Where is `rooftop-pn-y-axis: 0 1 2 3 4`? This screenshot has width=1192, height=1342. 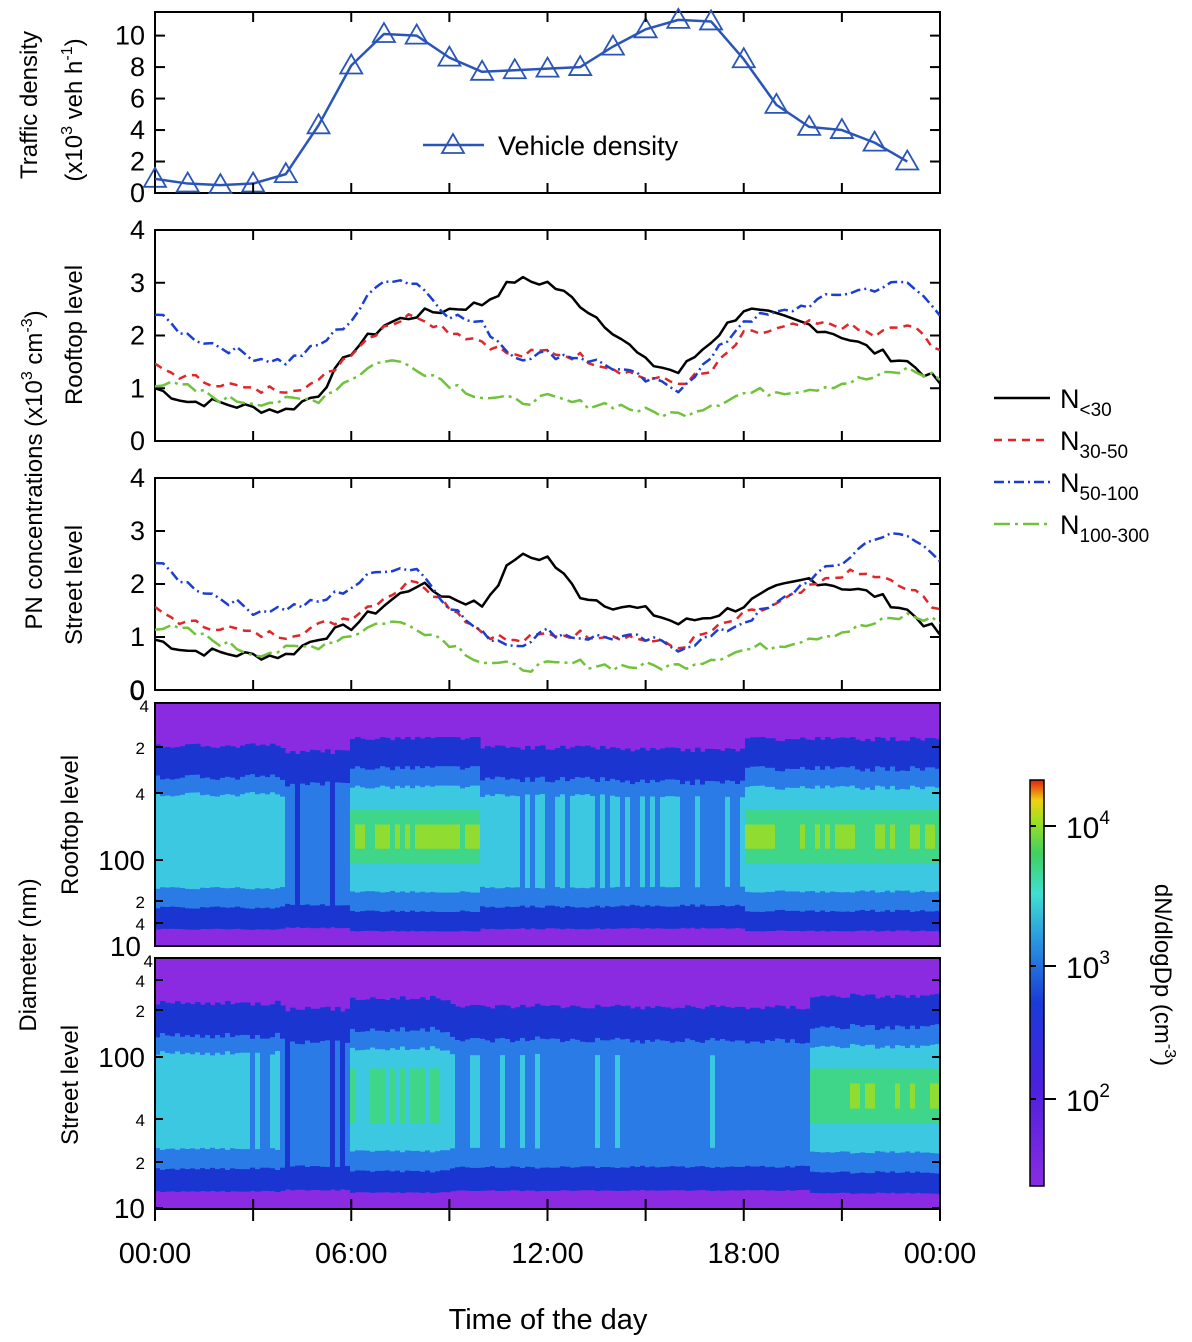 rooftop-pn-y-axis: 0 1 2 3 4 is located at coordinates (535, 335).